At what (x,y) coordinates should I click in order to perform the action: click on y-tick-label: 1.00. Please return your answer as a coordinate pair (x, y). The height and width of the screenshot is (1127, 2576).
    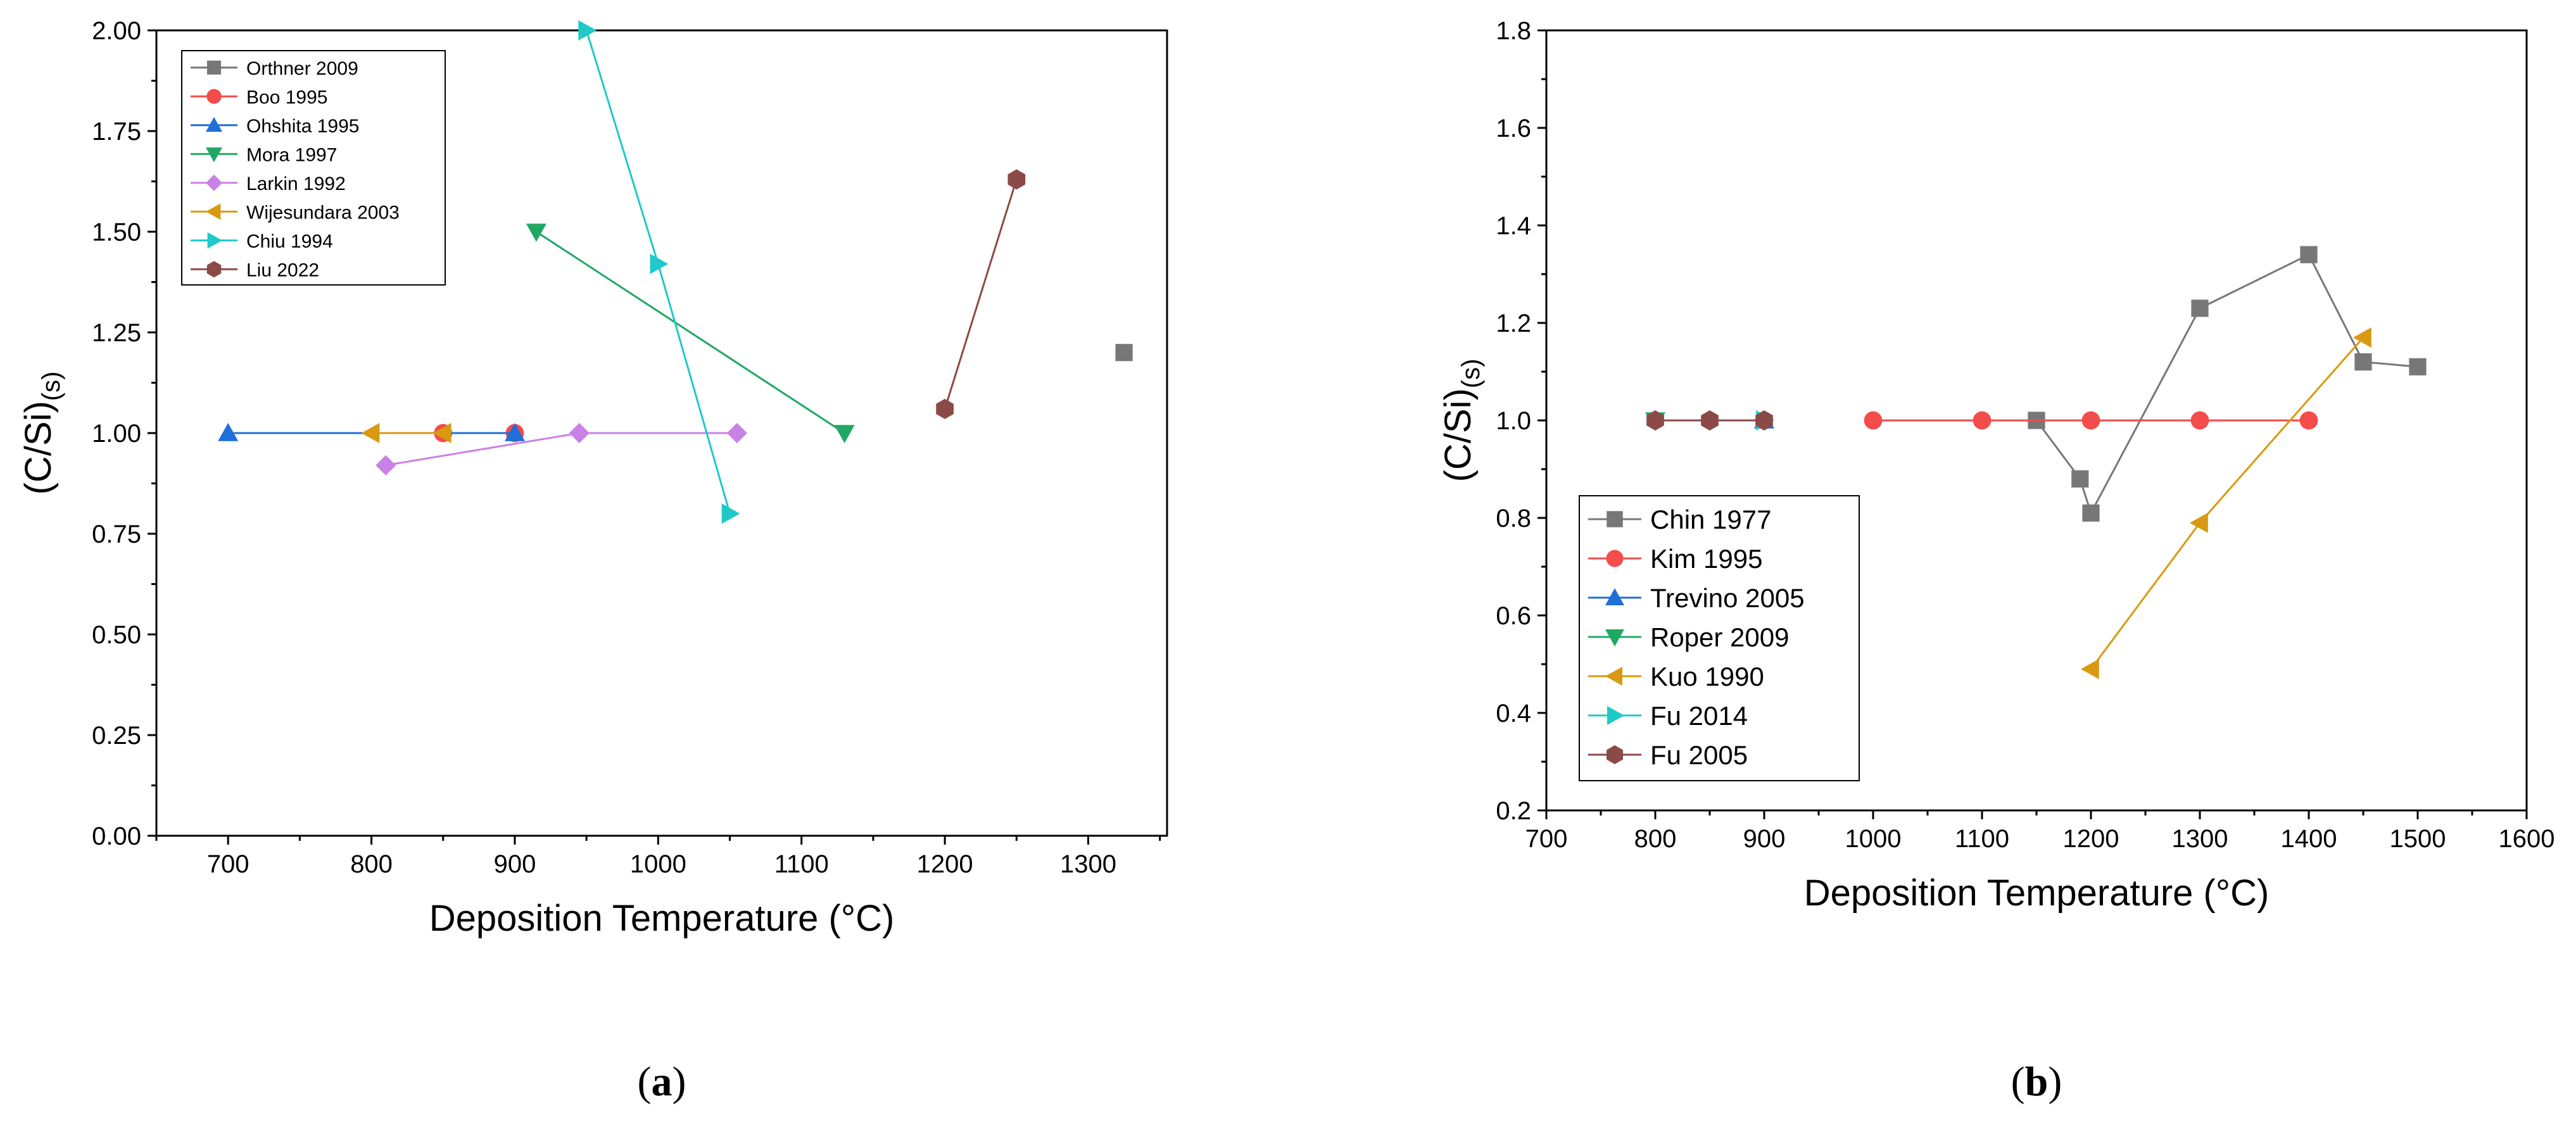
    Looking at the image, I should click on (116, 434).